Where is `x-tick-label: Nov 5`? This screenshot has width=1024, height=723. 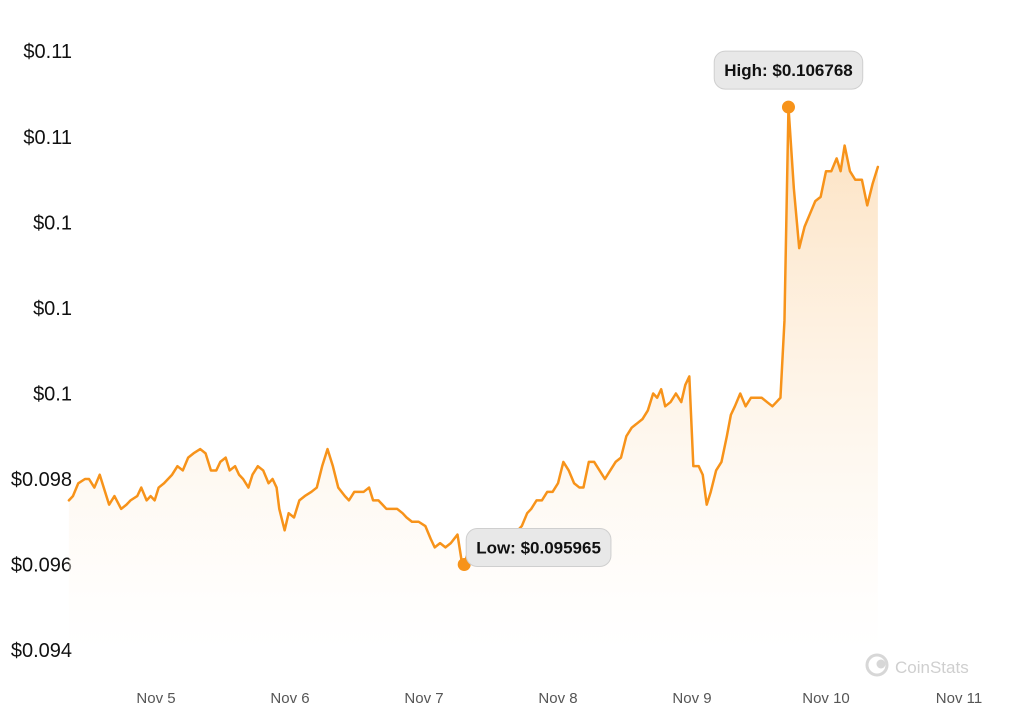
x-tick-label: Nov 5 is located at coordinates (155, 698).